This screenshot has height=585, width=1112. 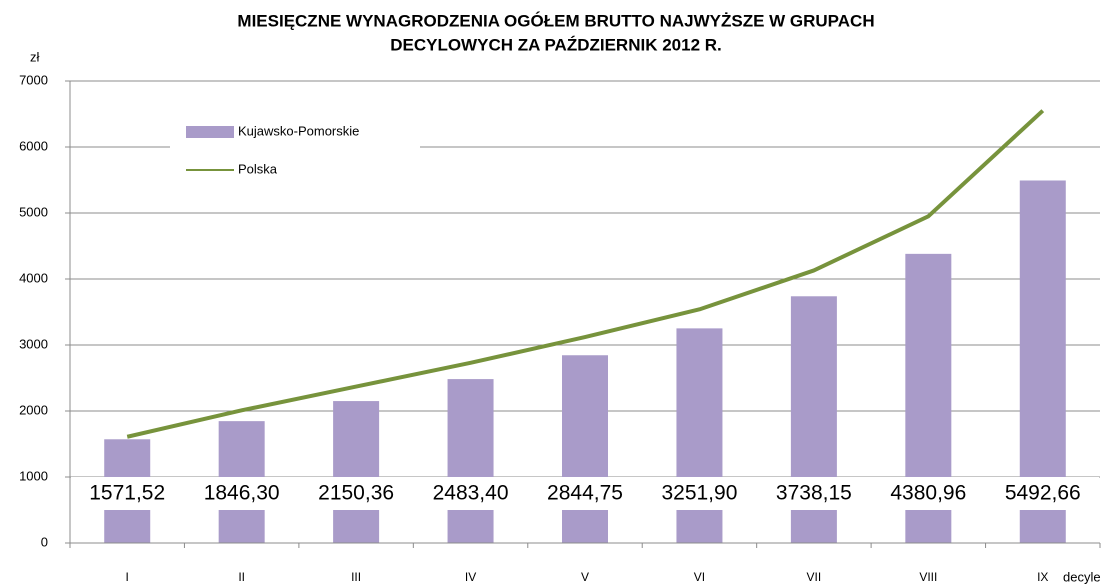 What do you see at coordinates (242, 493) in the screenshot?
I see `data-label: 1846,30` at bounding box center [242, 493].